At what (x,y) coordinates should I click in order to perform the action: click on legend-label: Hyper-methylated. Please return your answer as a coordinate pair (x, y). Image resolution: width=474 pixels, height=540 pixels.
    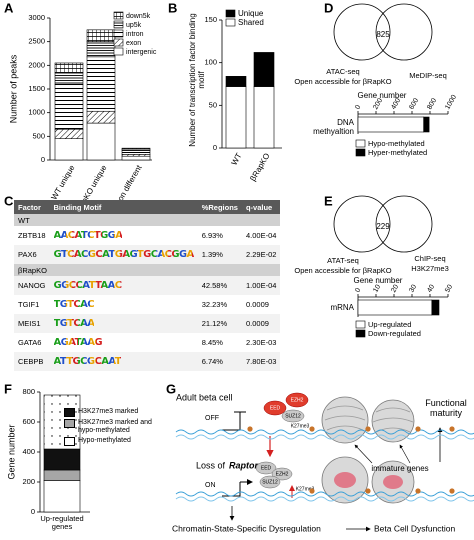
    Looking at the image, I should click on (397, 152).